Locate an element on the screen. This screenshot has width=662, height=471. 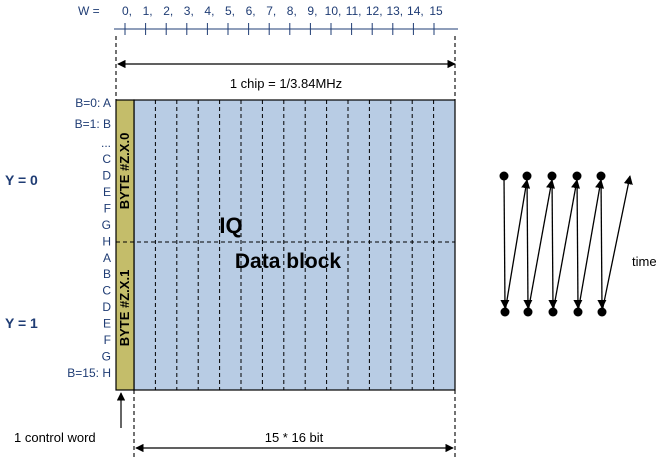
w-tick-label: 10, is located at coordinates (333, 11).